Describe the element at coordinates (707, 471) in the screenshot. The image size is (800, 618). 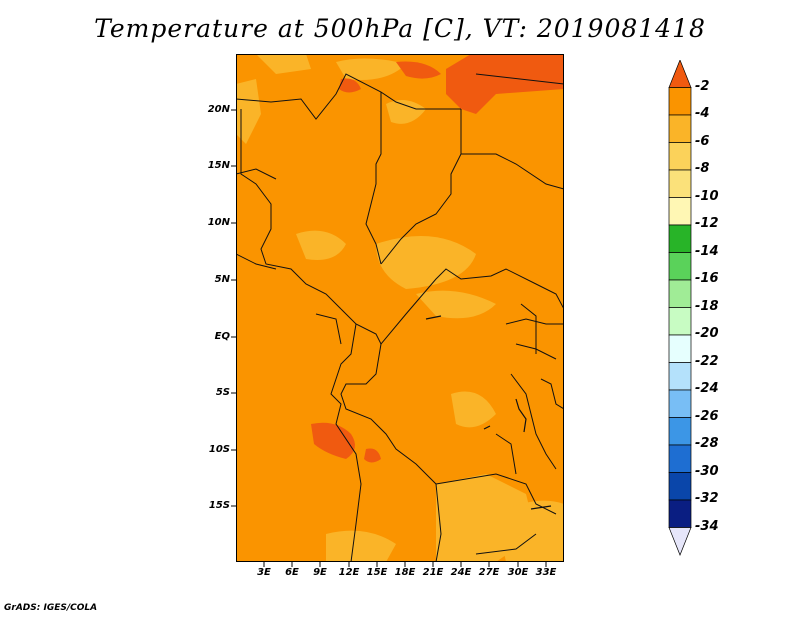
I see `colorbar-tick-label: -30` at that location.